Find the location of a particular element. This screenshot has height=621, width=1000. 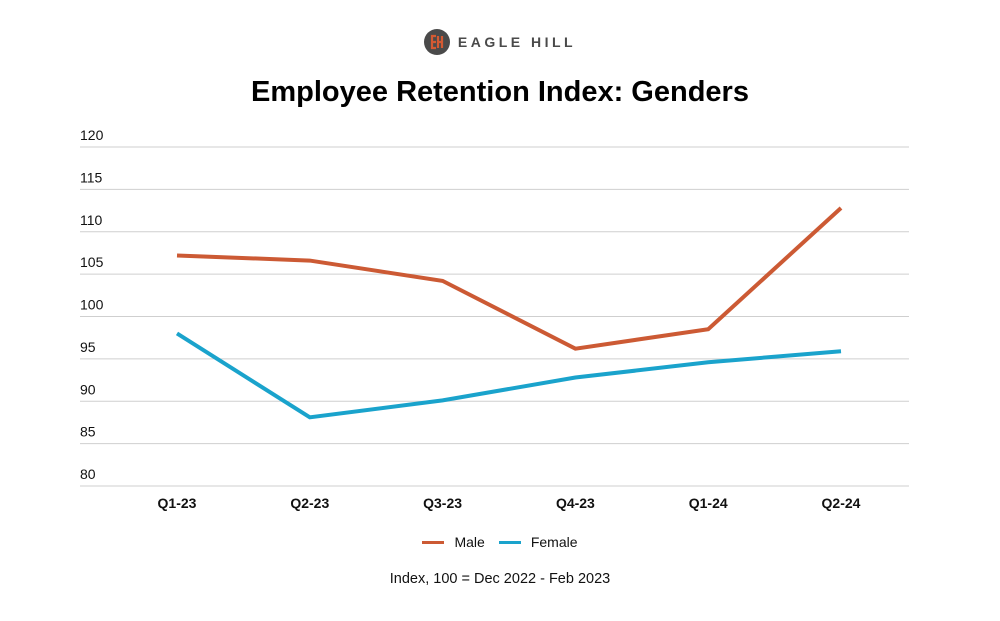

legend-item-male: Male is located at coordinates (453, 542).